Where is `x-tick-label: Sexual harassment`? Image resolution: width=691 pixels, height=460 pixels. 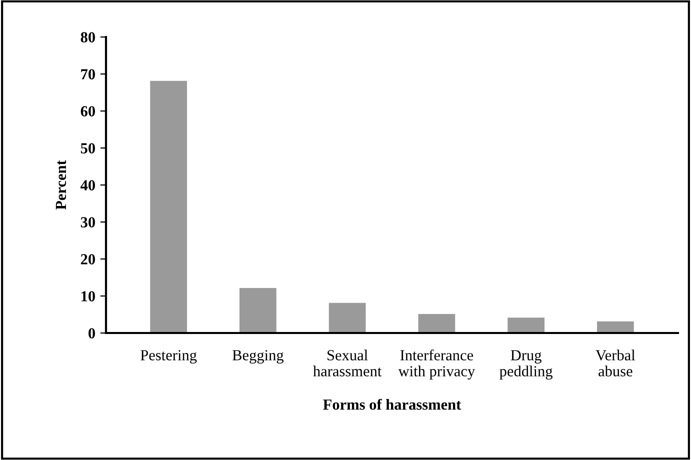 x-tick-label: Sexual harassment is located at coordinates (347, 363).